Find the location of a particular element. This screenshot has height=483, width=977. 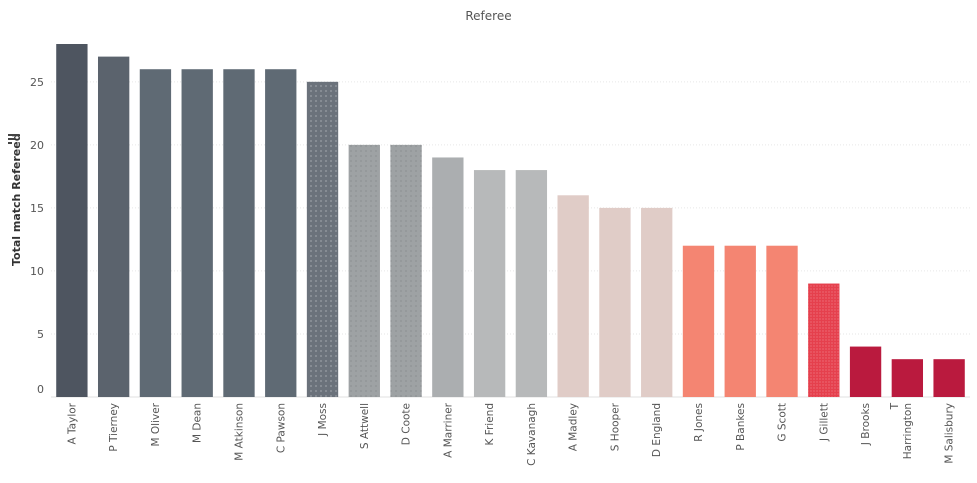

x-category-label: S Hooper is located at coordinates (615, 426).